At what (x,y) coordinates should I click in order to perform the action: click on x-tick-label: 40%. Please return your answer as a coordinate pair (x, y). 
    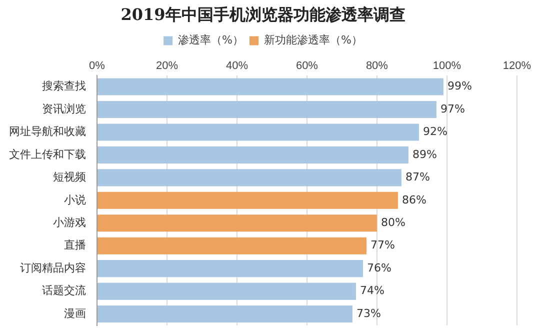
    Looking at the image, I should click on (237, 66).